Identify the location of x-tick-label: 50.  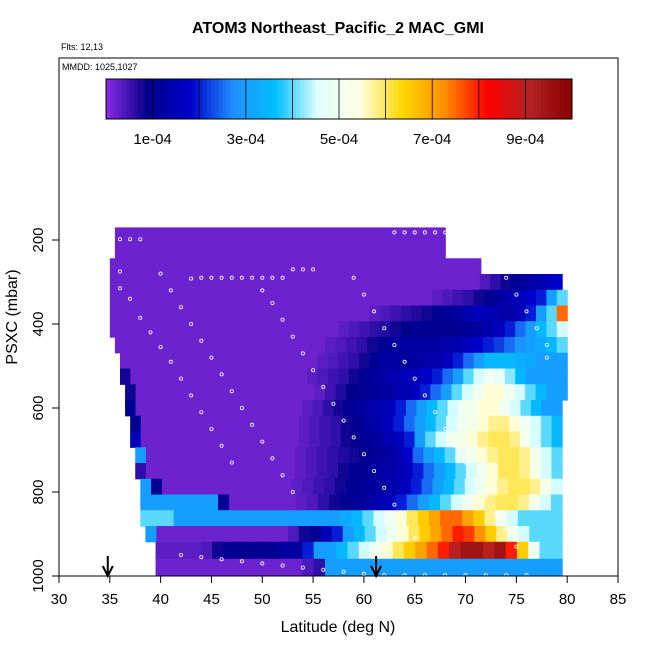
(262, 599).